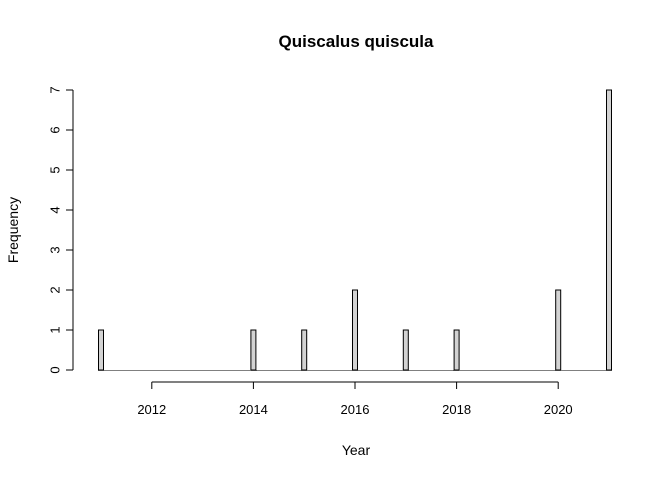  What do you see at coordinates (55, 209) in the screenshot?
I see `y-tick-label: 4` at bounding box center [55, 209].